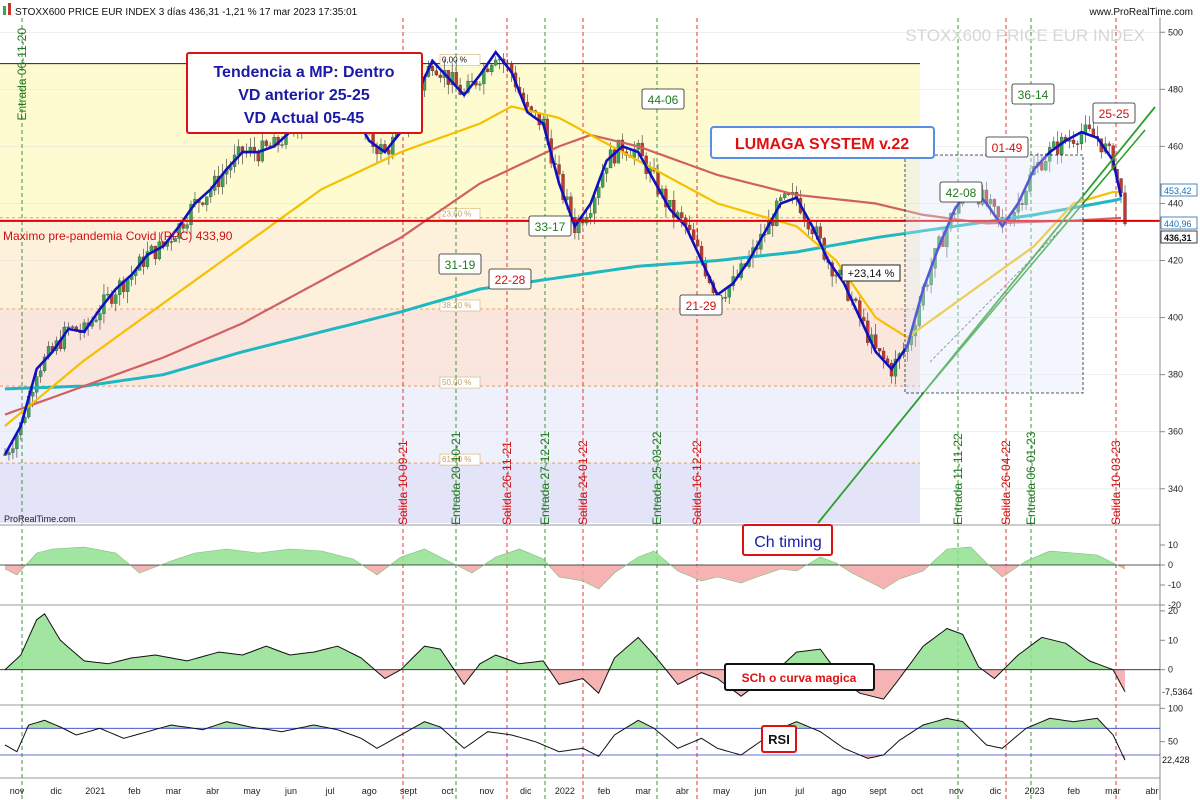 This screenshot has width=1200, height=800. Describe the element at coordinates (403, 482) in the screenshot. I see `signal-label: Salida 10-09-21` at that location.